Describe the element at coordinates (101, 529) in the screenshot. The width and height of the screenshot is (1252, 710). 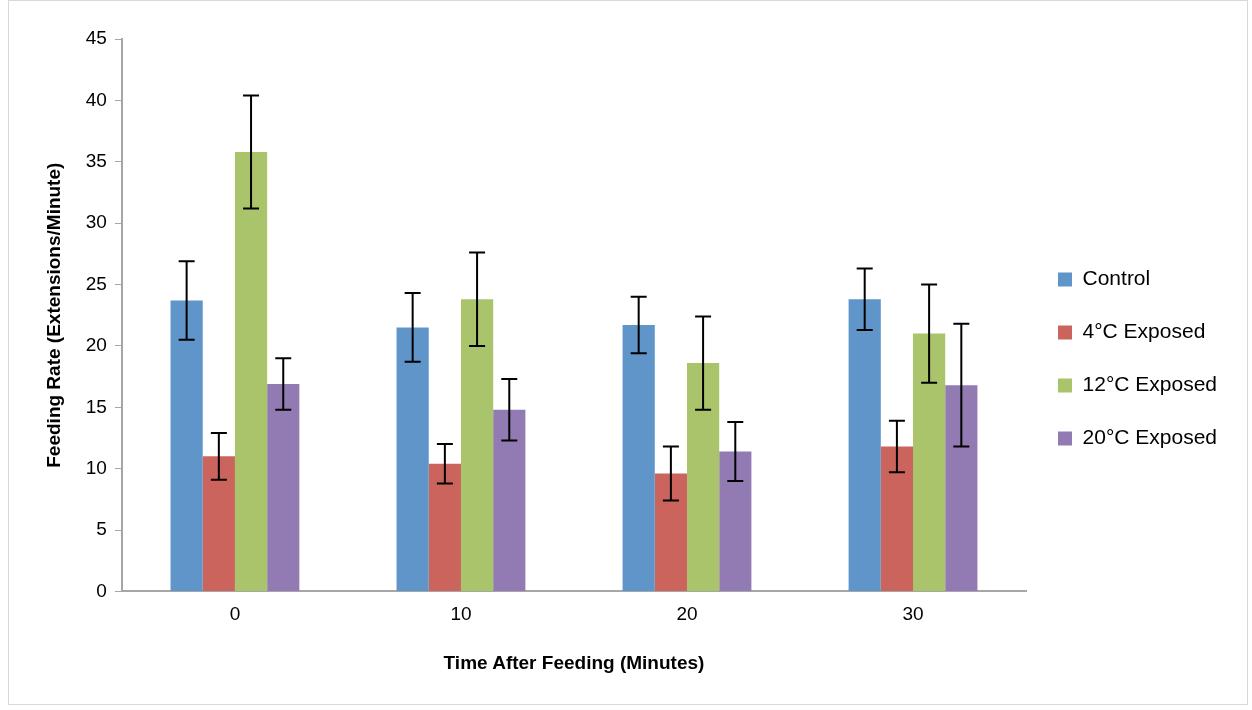
I see `y-tick-label: 5` at that location.